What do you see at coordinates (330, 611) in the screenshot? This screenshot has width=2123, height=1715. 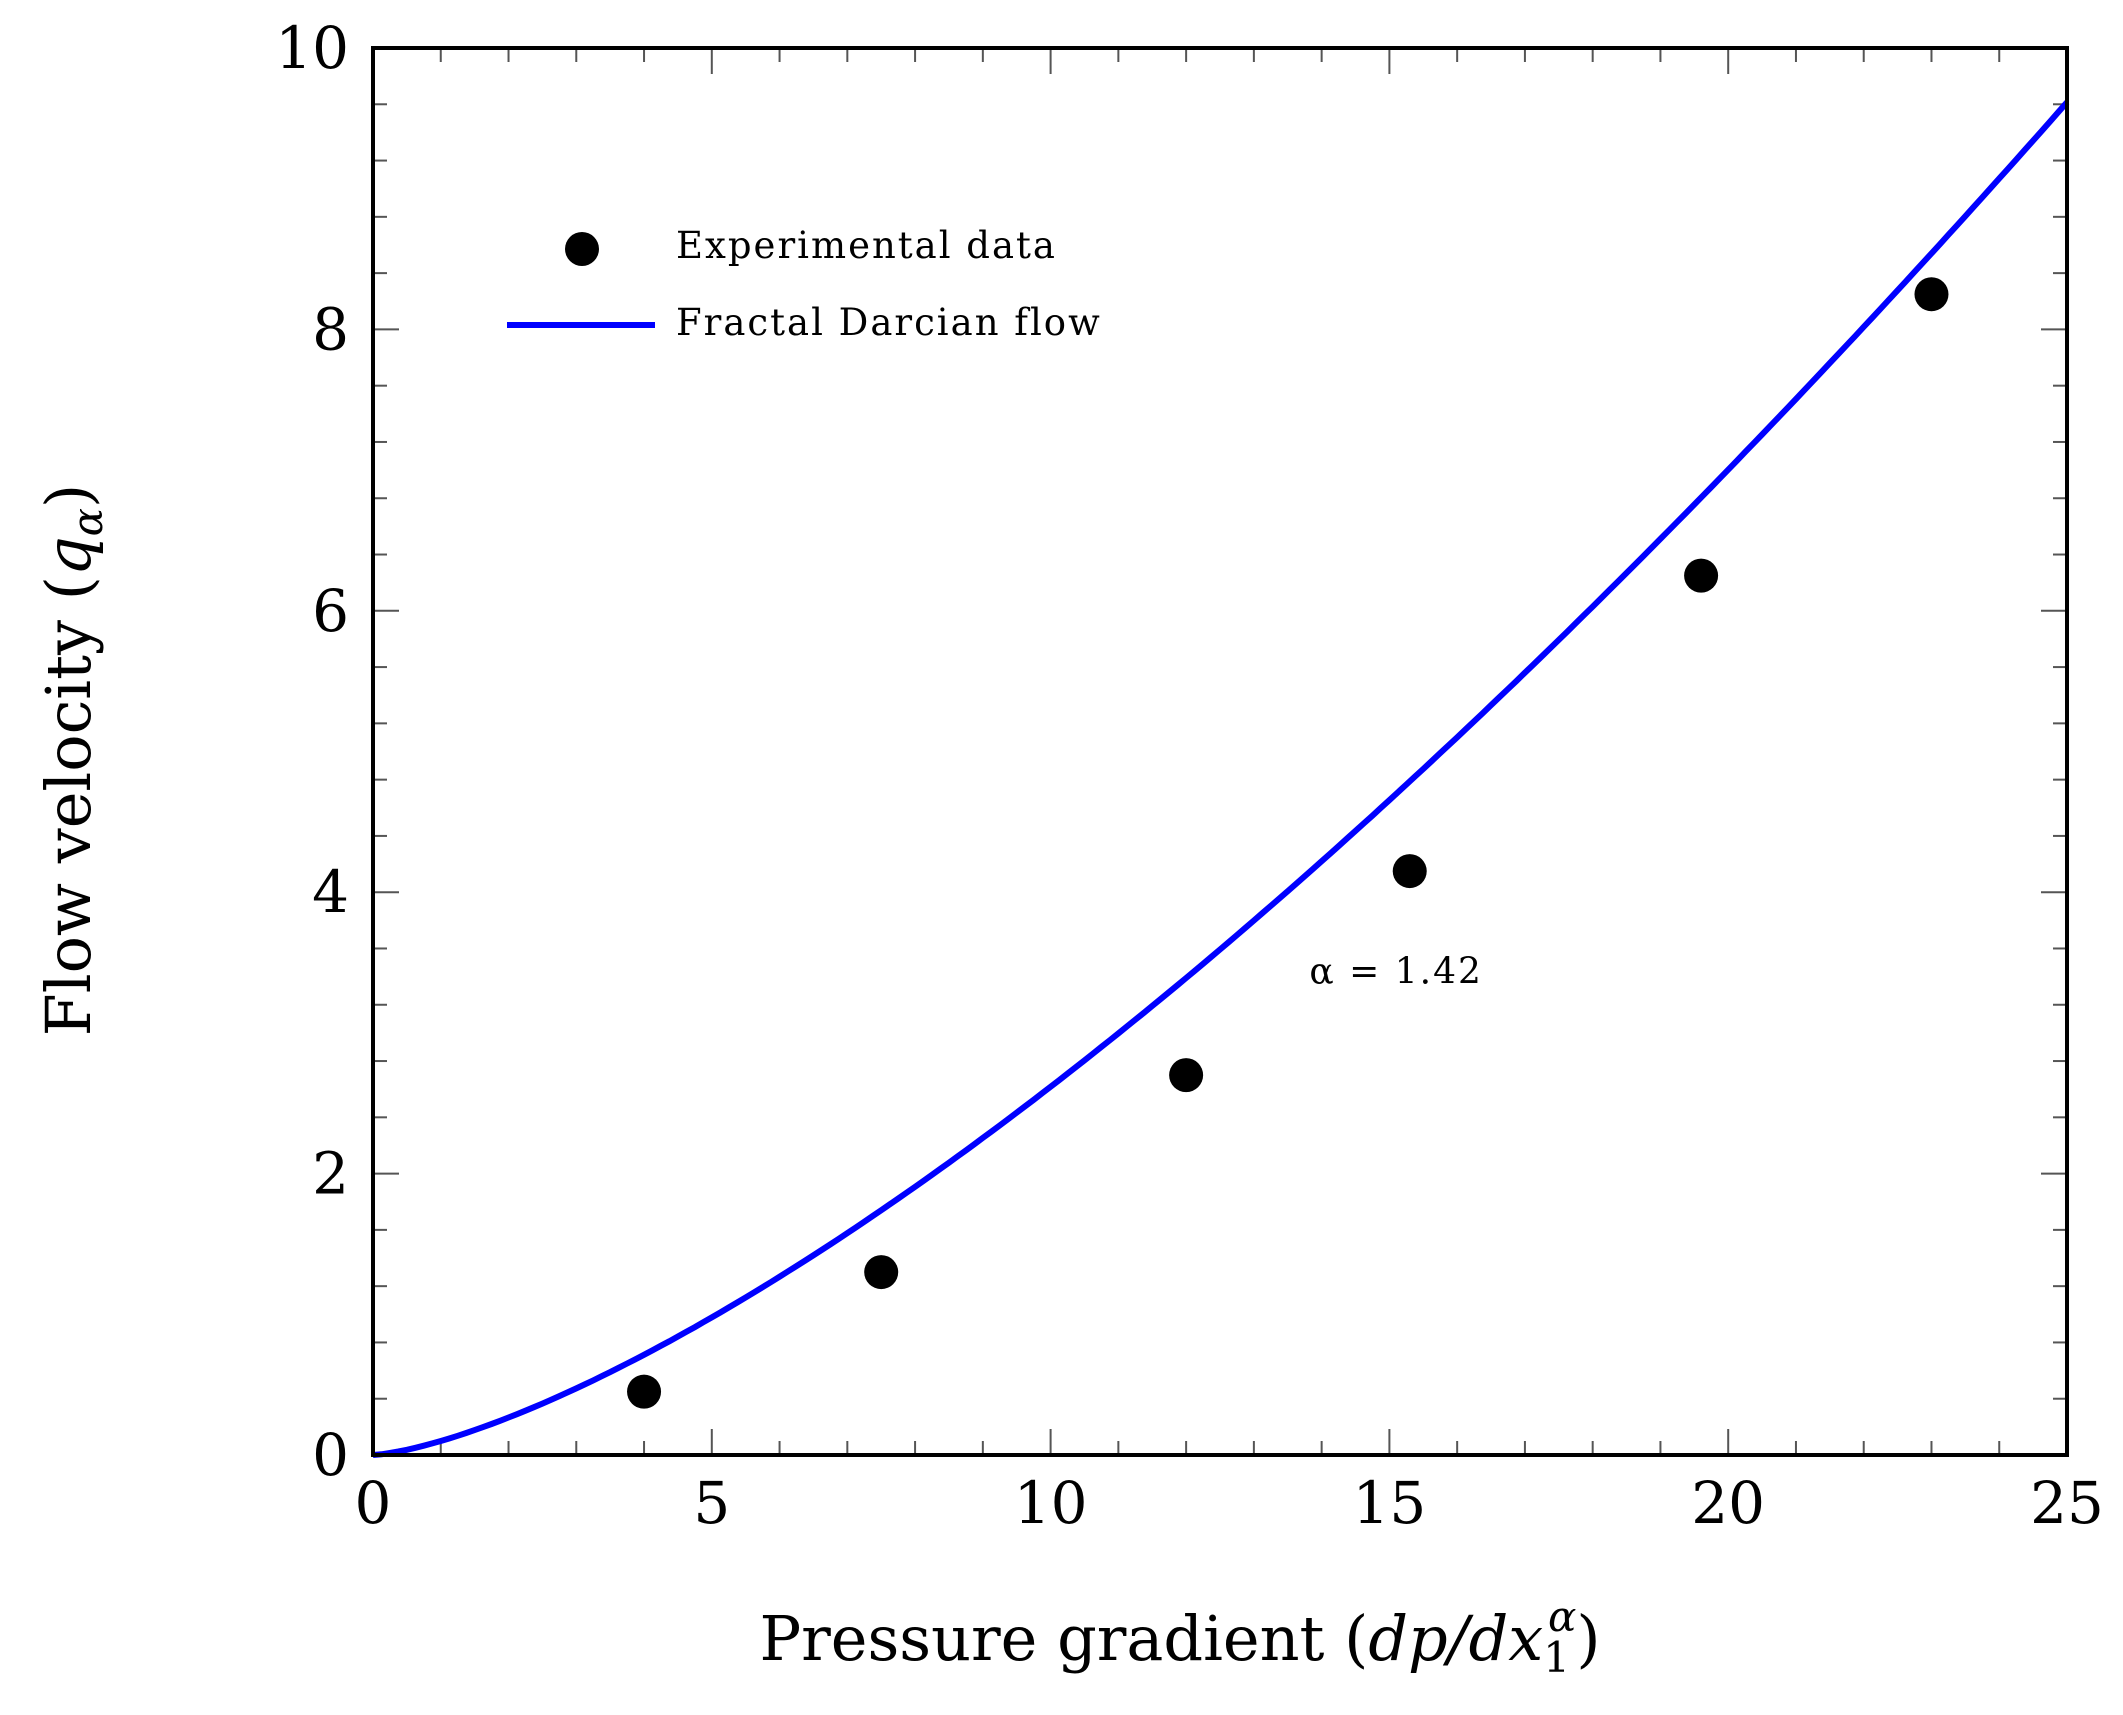 I see `y-tick-label: 6` at bounding box center [330, 611].